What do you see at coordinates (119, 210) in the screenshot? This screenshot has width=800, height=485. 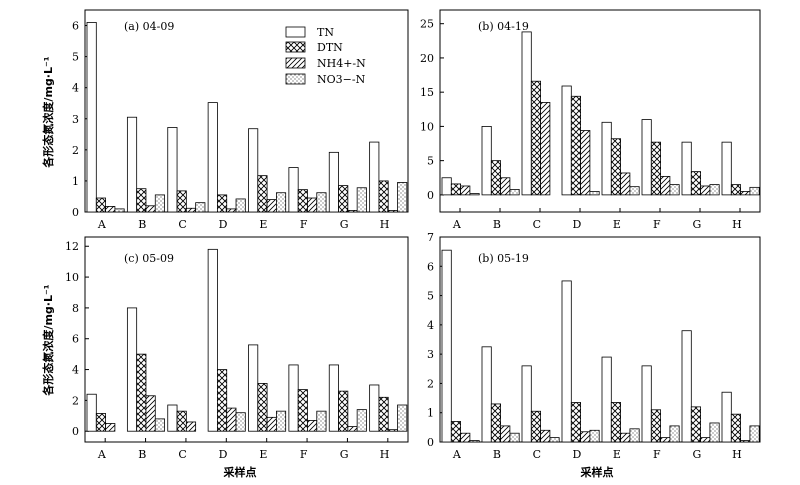 I see `bar-no3-A` at bounding box center [119, 210].